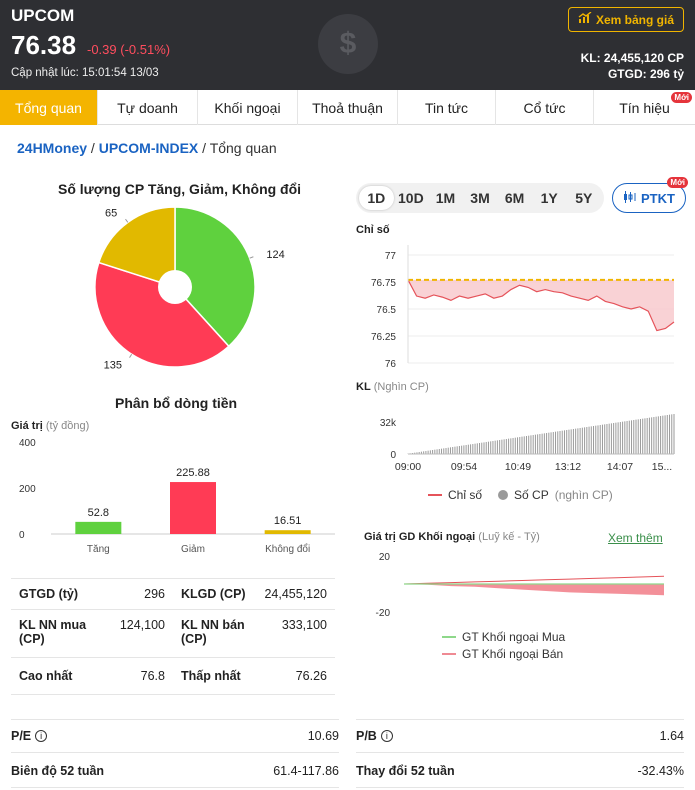 The image size is (695, 790). What do you see at coordinates (401, 387) in the screenshot?
I see `volume-unit: (Nghìn CP)` at bounding box center [401, 387].